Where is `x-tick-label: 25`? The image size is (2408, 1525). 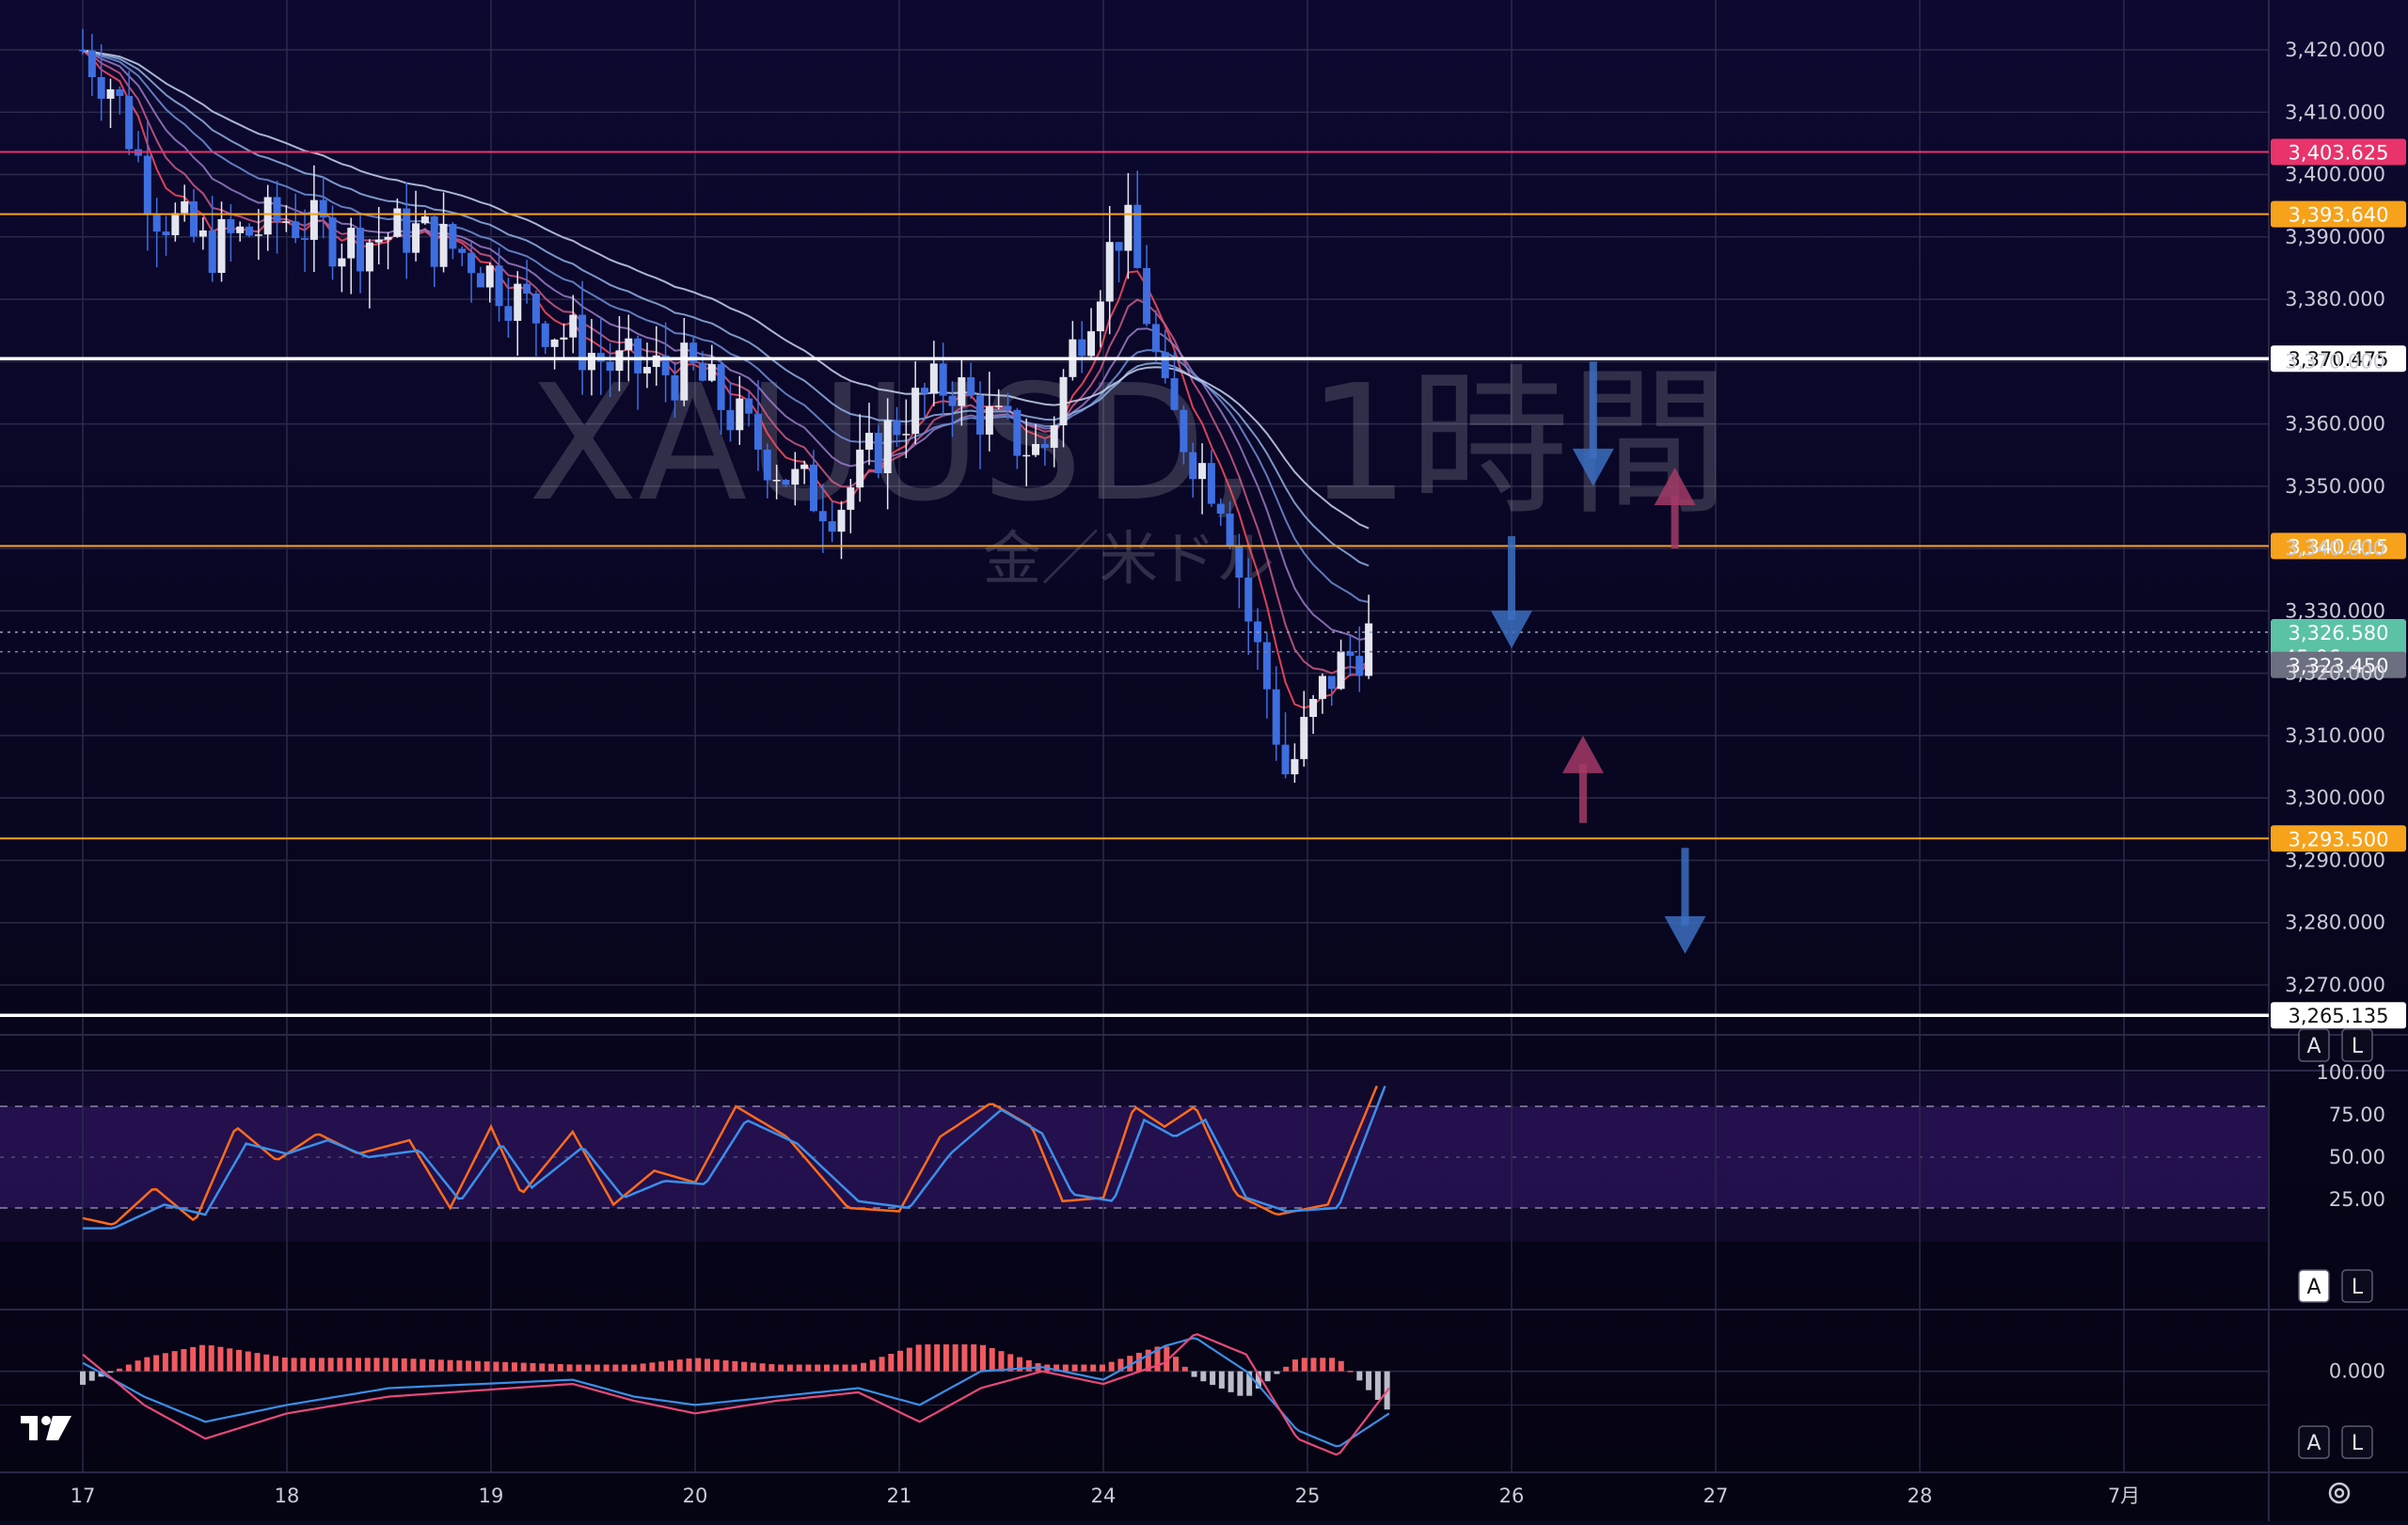
x-tick-label: 25 is located at coordinates (1308, 1496).